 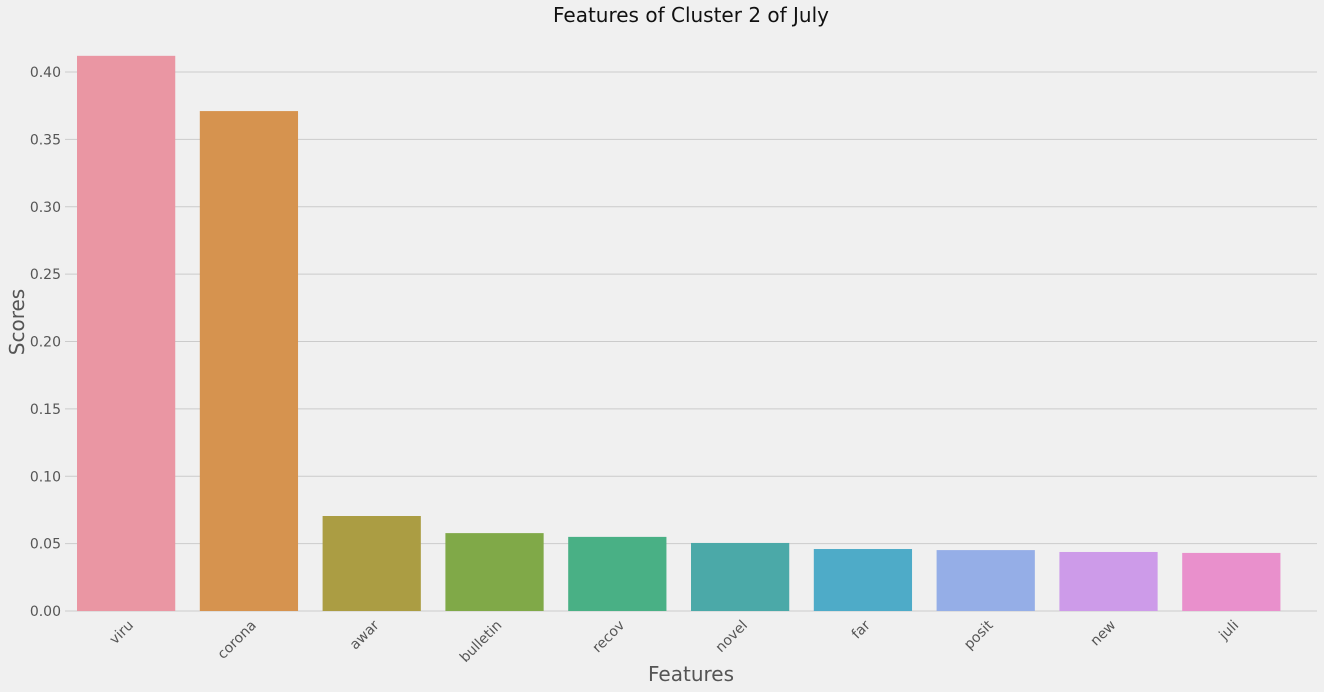 What do you see at coordinates (45, 410) in the screenshot?
I see `y-tick-label: 0.15` at bounding box center [45, 410].